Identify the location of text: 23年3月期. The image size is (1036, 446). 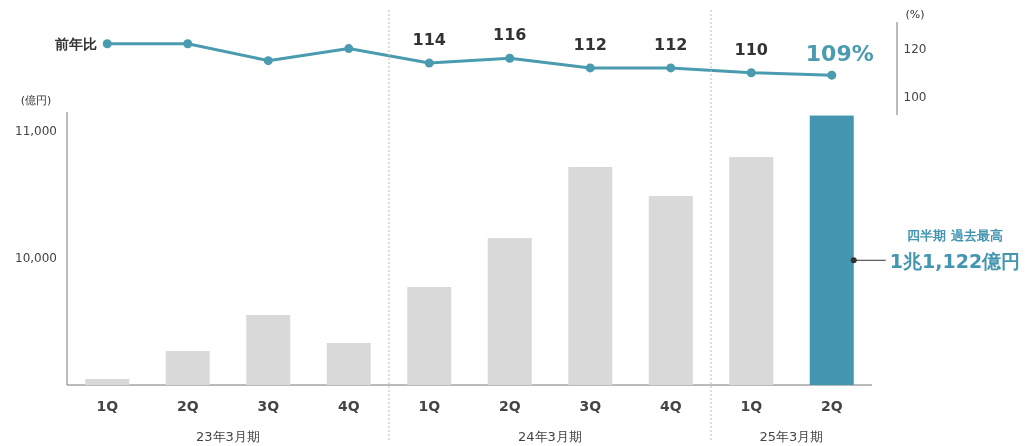
(228, 436).